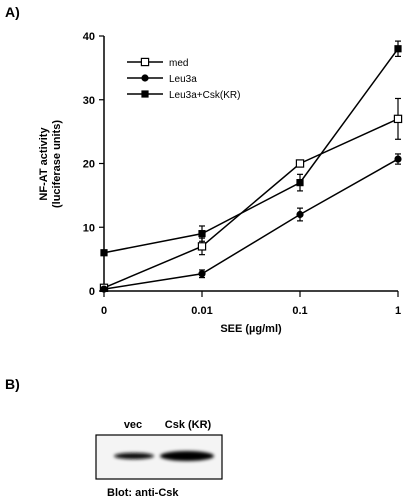 The width and height of the screenshot is (403, 500). Describe the element at coordinates (44, 164) in the screenshot. I see `y-axis-title: NF-AT activity` at that location.